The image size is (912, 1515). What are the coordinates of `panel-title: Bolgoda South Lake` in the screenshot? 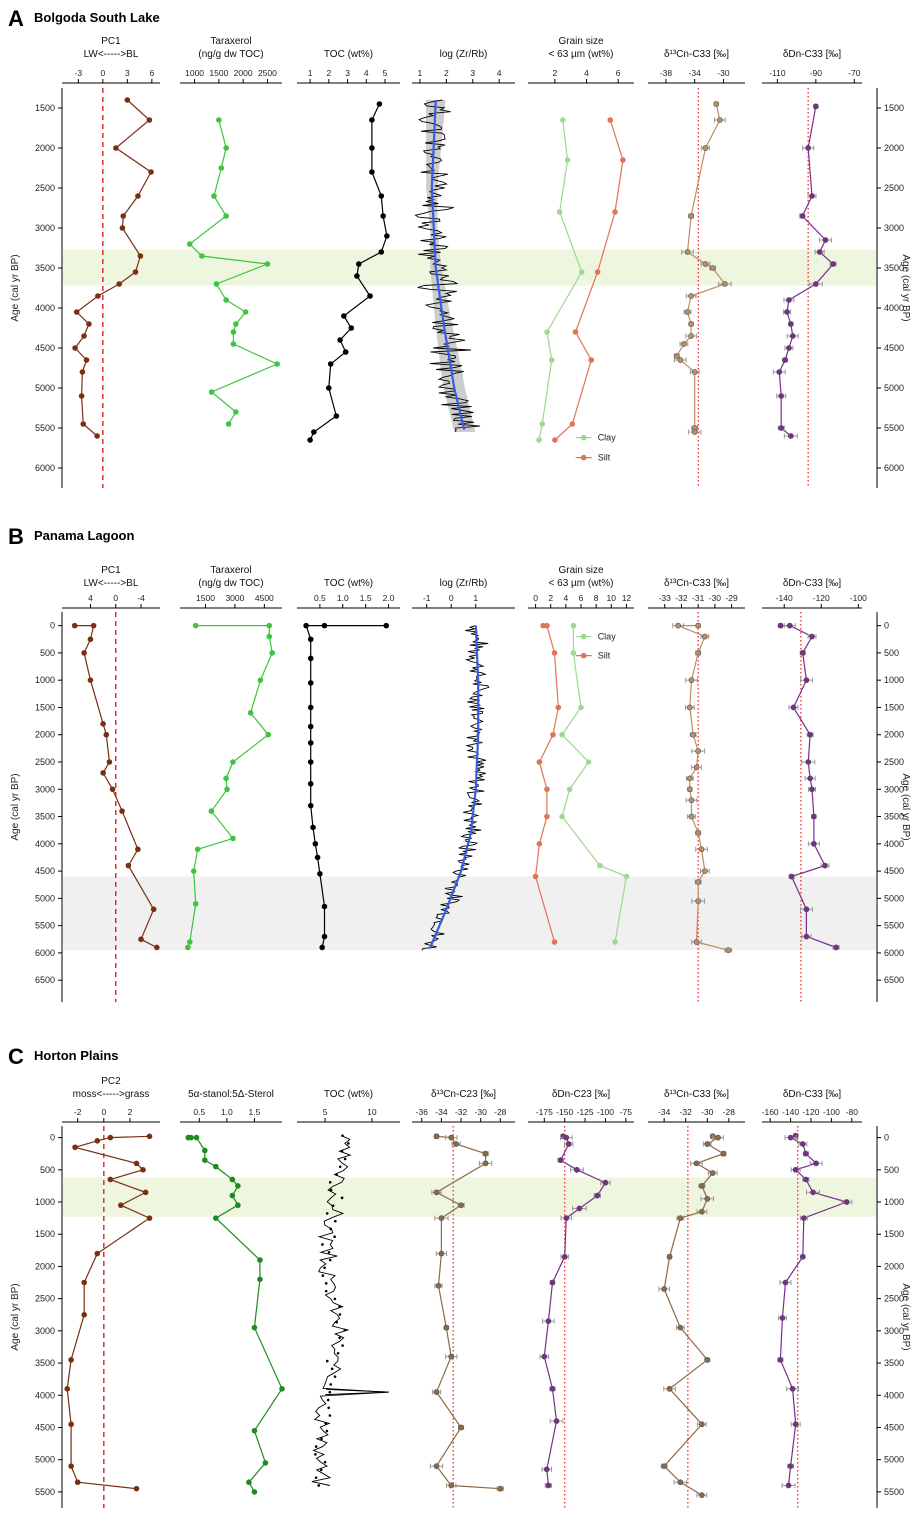 It's located at (97, 17).